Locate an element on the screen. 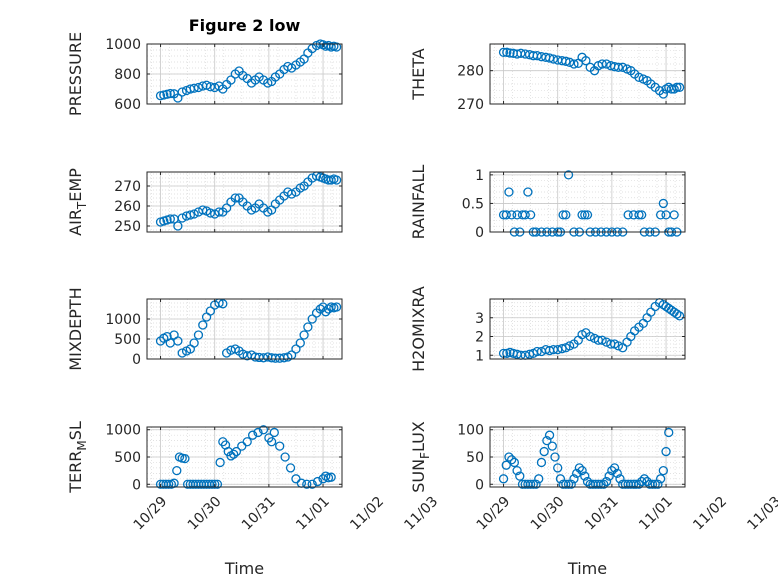 The width and height of the screenshot is (778, 583). y-axis-label: PRESSURE is located at coordinates (75, 74).